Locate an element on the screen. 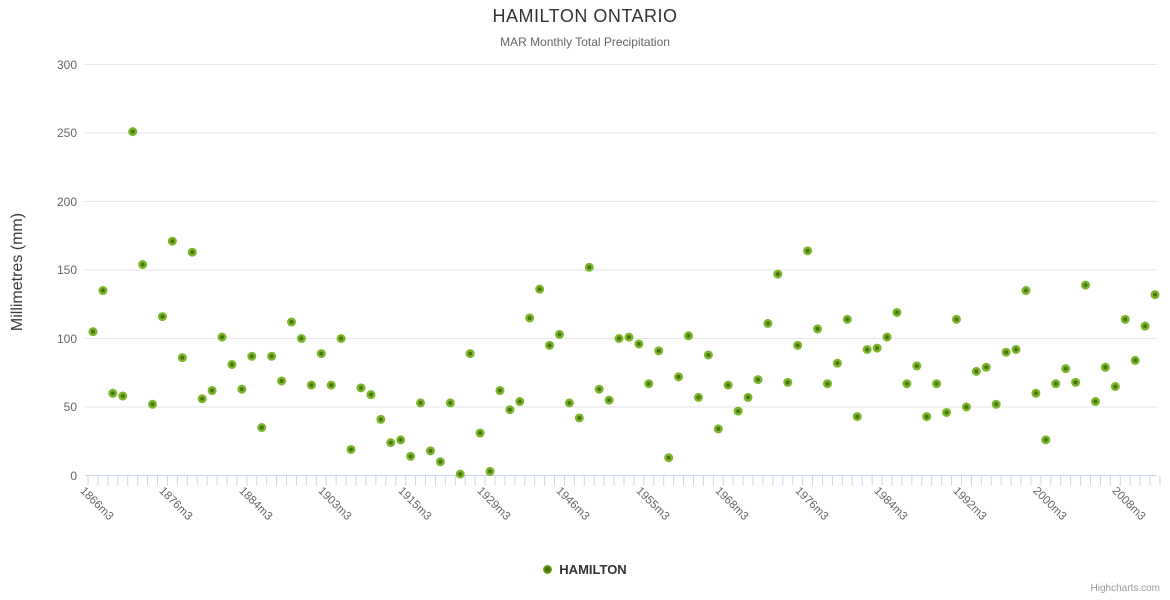  highcharts-credit-link: Highcharts.com is located at coordinates (1125, 588).